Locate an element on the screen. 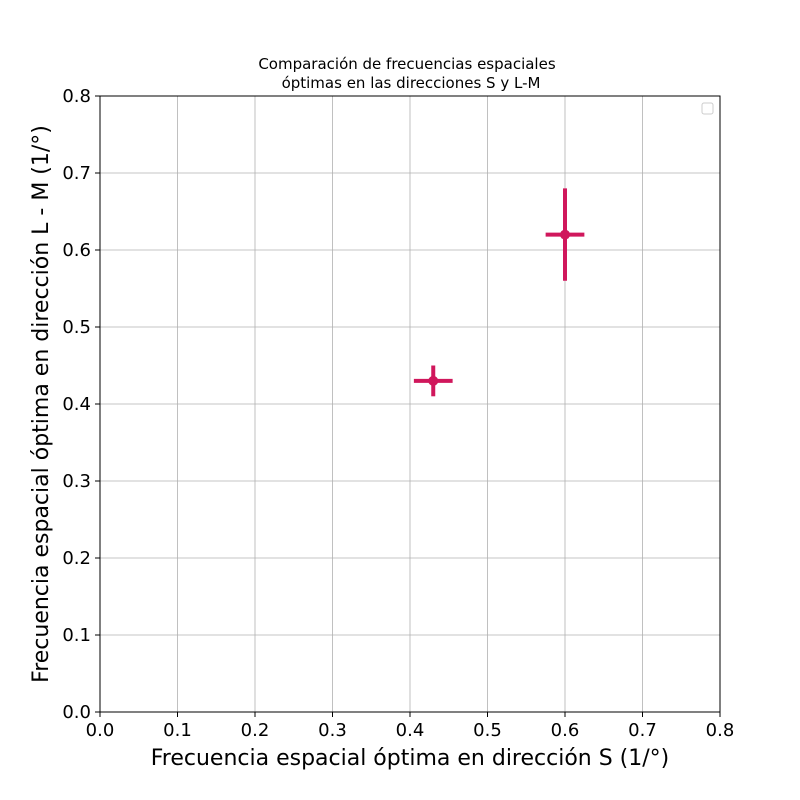 This screenshot has width=800, height=800. legend-box is located at coordinates (707, 108).